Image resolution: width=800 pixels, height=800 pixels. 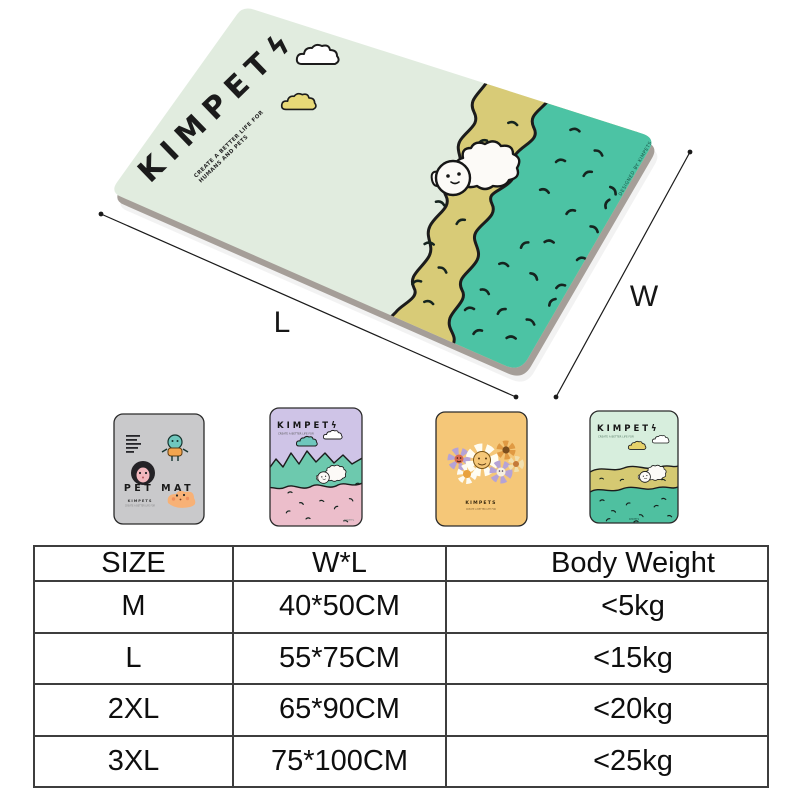 I want to click on thumbnail3-brand-small: KIMPETS, so click(x=480, y=503).